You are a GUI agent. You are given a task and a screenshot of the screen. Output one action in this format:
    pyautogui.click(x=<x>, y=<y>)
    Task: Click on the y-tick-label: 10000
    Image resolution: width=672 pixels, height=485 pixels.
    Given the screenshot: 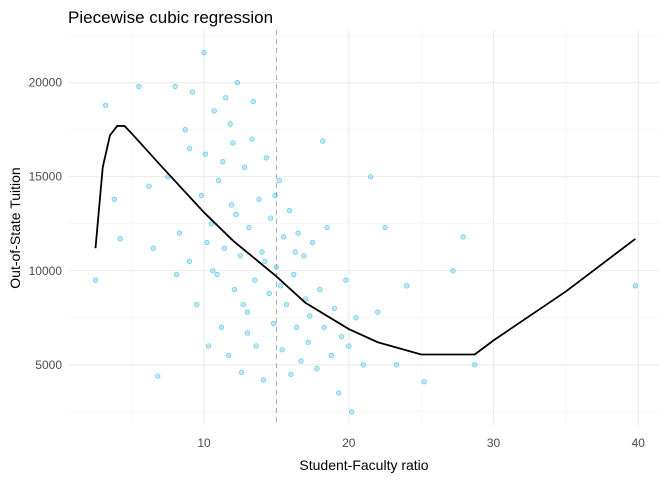 What is the action you would take?
    pyautogui.click(x=46, y=271)
    